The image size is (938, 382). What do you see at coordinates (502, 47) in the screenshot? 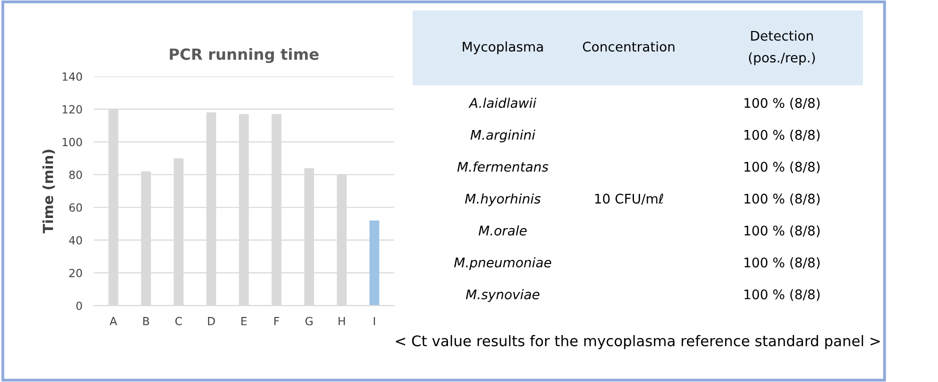
I see `text: Mycoplasma` at bounding box center [502, 47].